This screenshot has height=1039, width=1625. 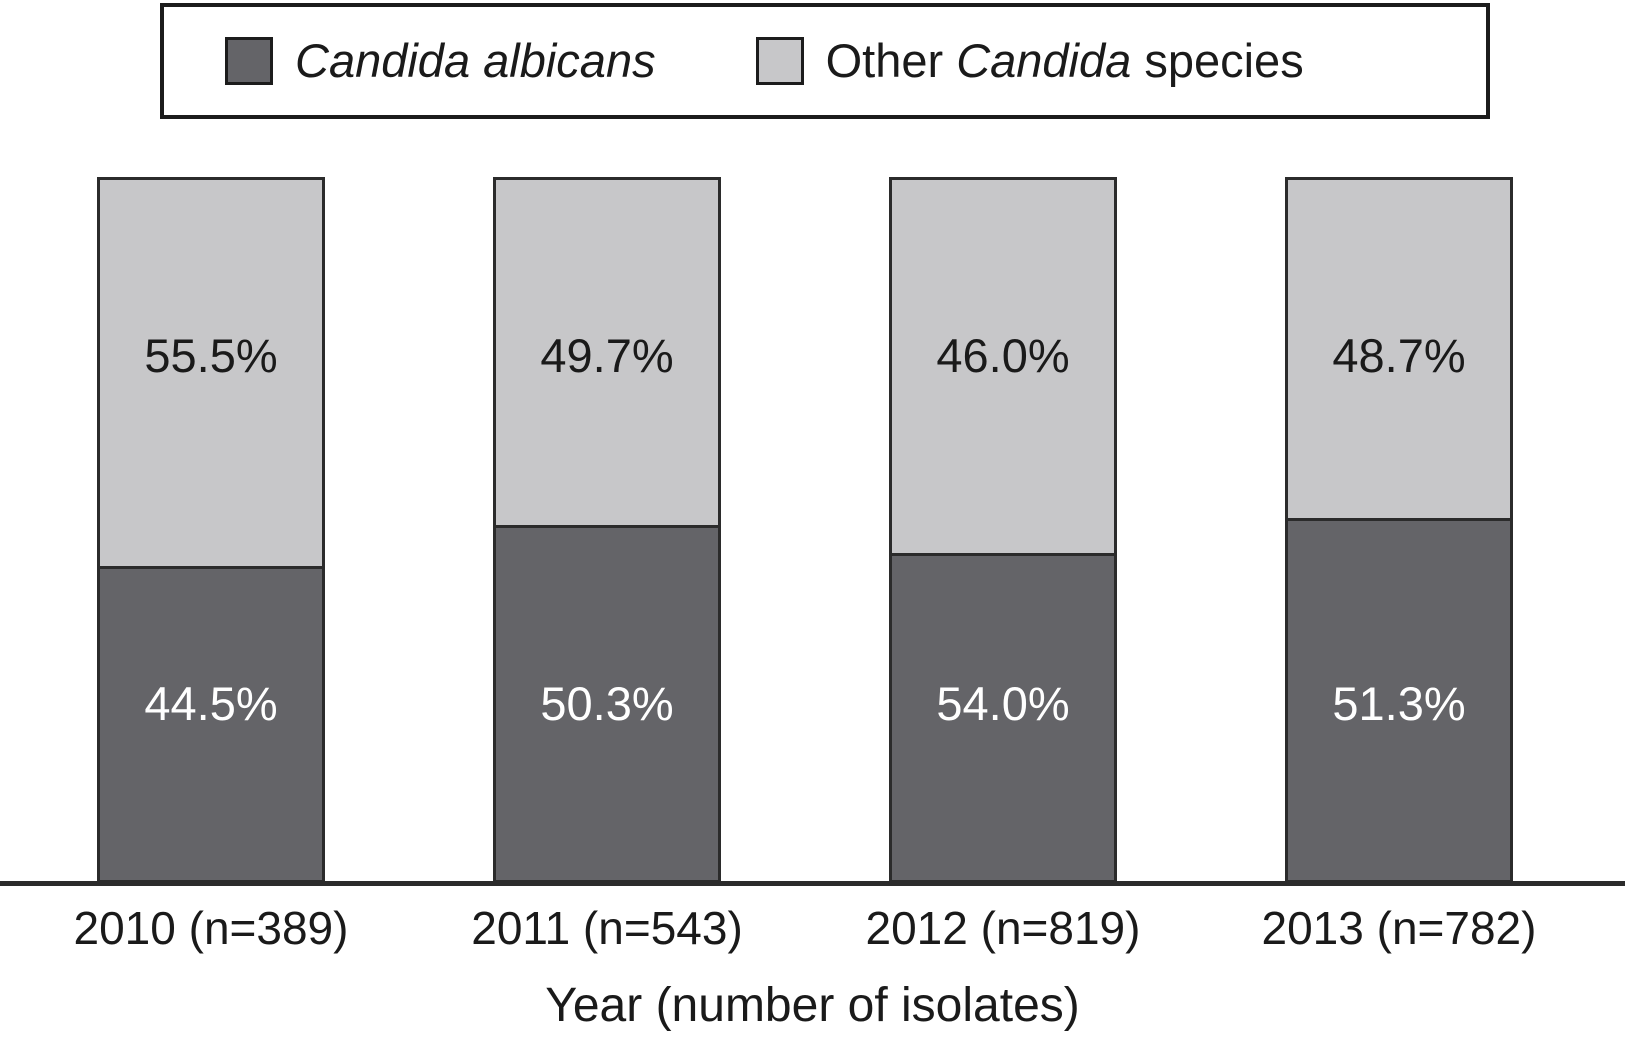 I want to click on legend-text-candida-albicans: Candida albicans, so click(x=475, y=61).